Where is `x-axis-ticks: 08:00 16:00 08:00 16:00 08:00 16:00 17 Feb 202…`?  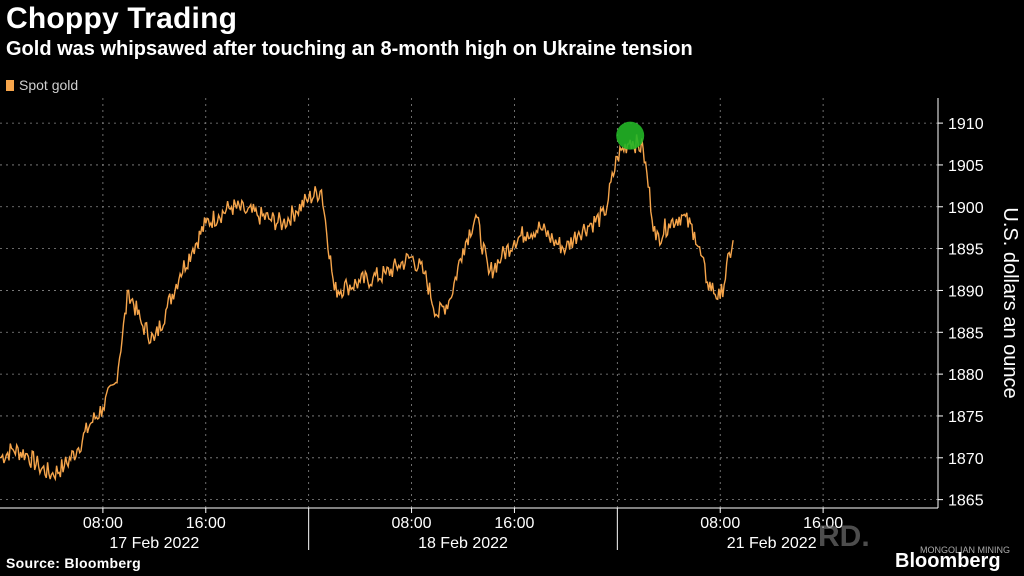 x-axis-ticks: 08:00 16:00 08:00 16:00 08:00 16:00 17 Feb 202… is located at coordinates (463, 530).